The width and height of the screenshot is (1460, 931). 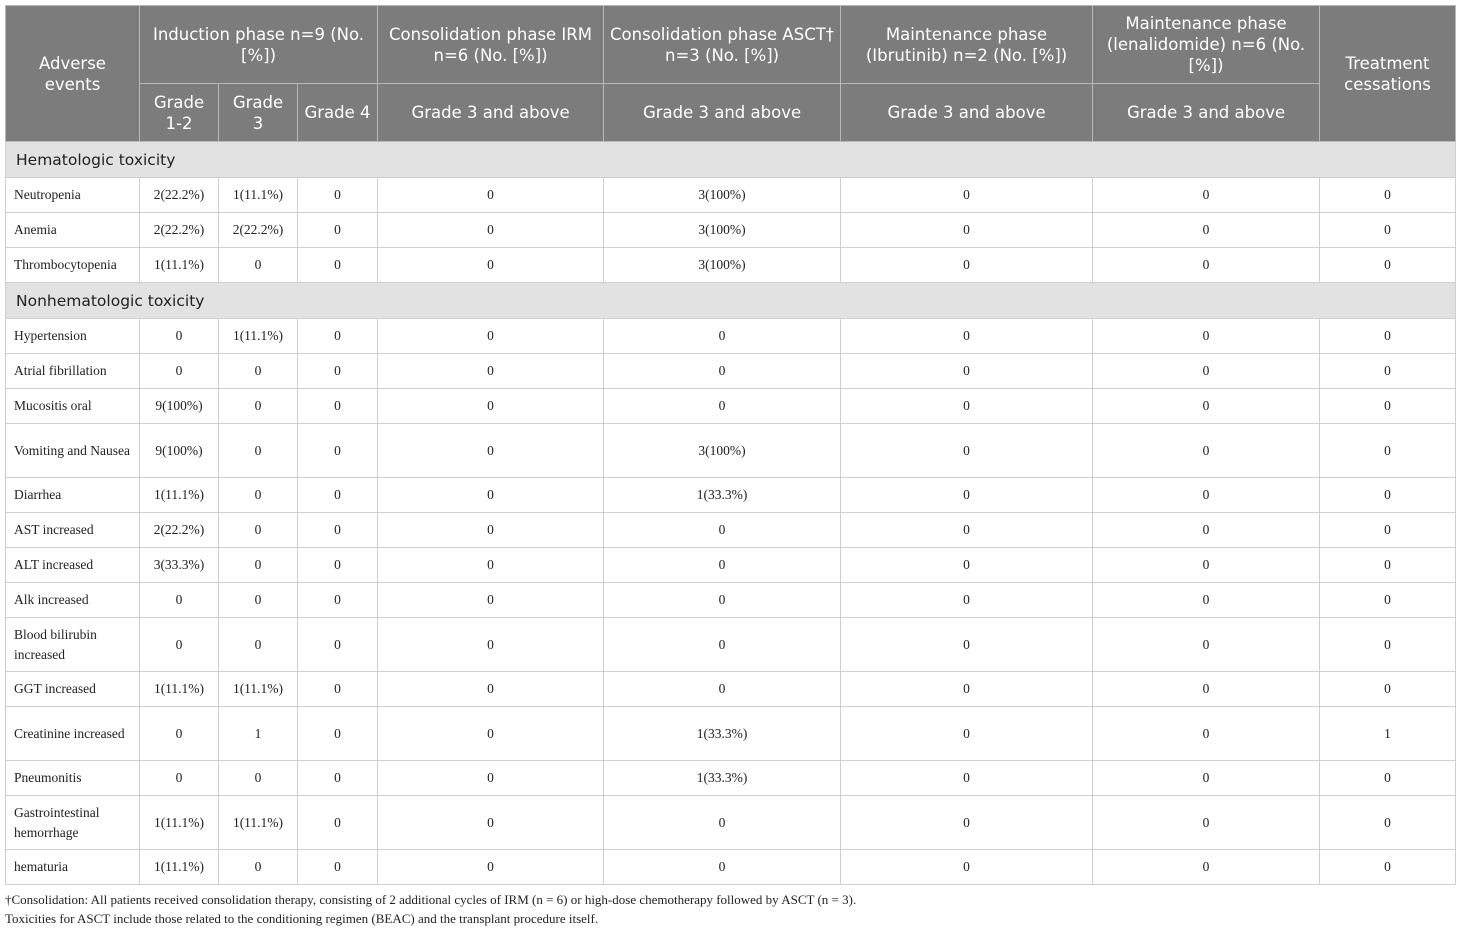 I want to click on section-title: Nonhematologic toxicity, so click(x=730, y=300).